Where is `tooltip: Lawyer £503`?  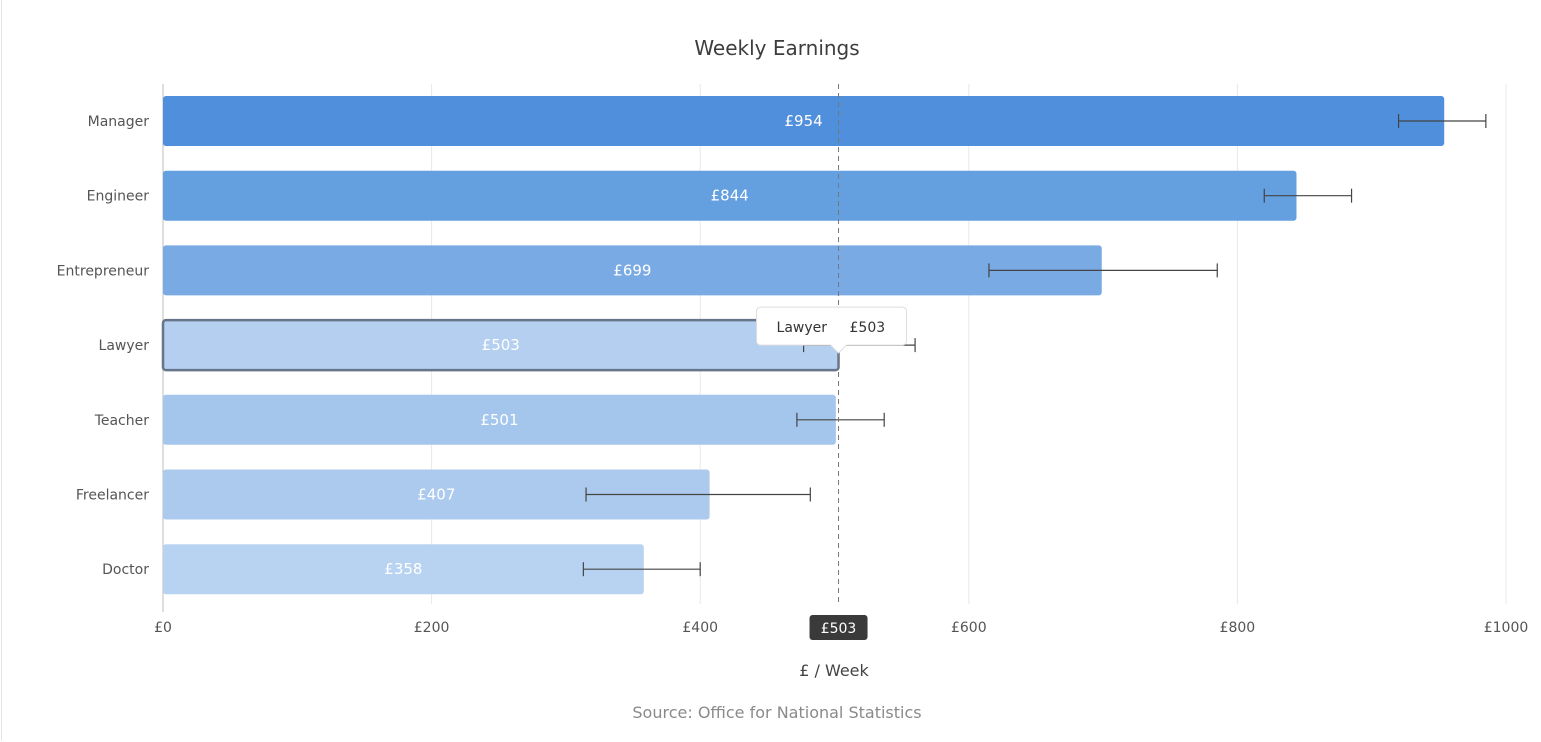
tooltip: Lawyer £503 is located at coordinates (832, 330).